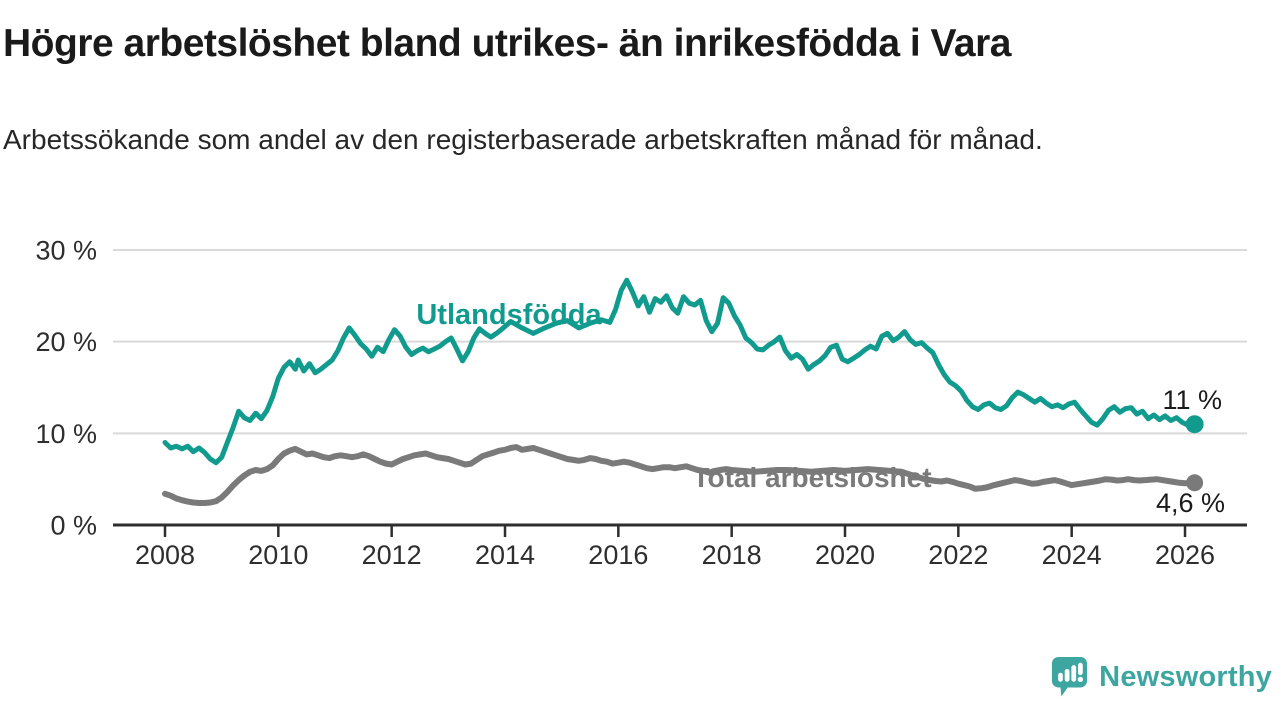  Describe the element at coordinates (811, 477) in the screenshot. I see `total-arbetsloshet-series-label: Total arbetslöshet` at that location.